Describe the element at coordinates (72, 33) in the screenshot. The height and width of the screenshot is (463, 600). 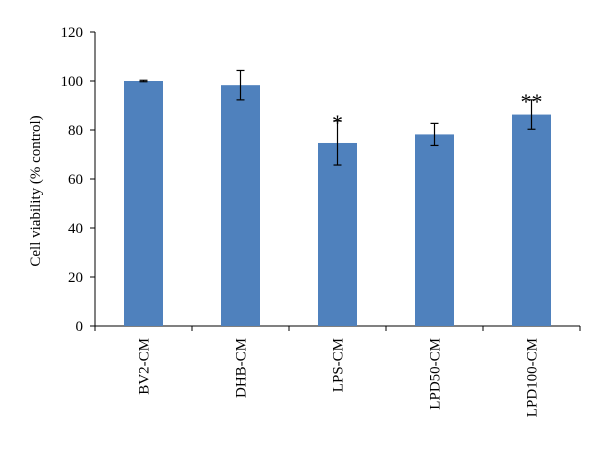
I see `y-tick-label: 120` at that location.